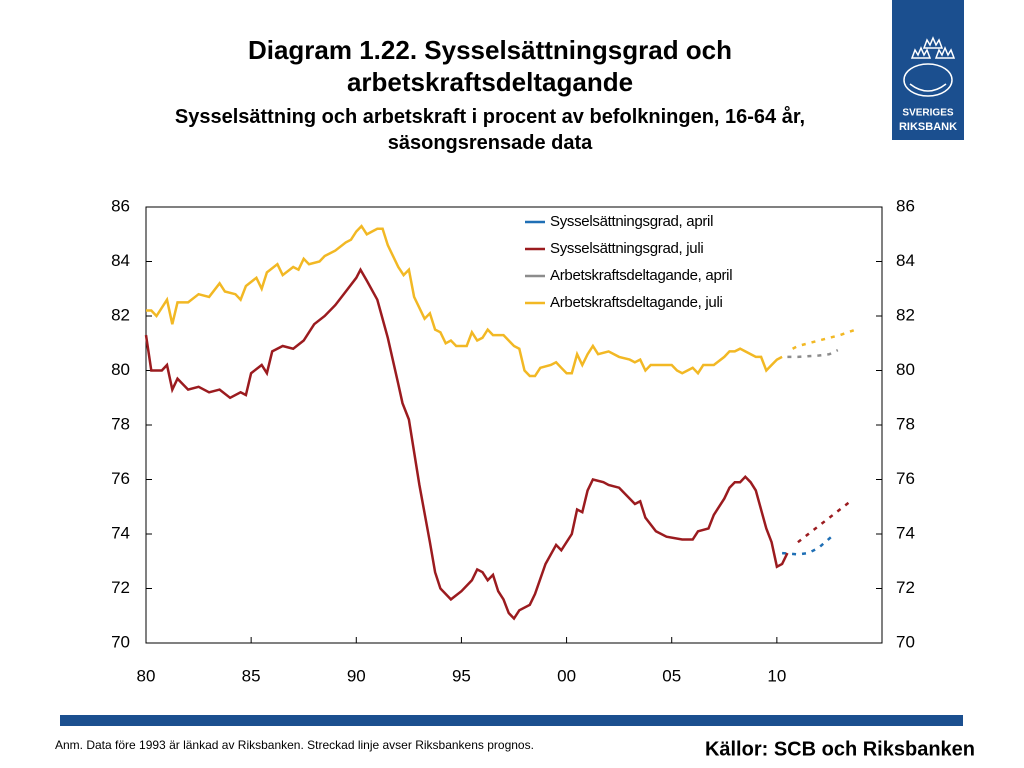  Describe the element at coordinates (626, 248) in the screenshot. I see `legend-label: Sysselsättningsgrad, juli` at that location.